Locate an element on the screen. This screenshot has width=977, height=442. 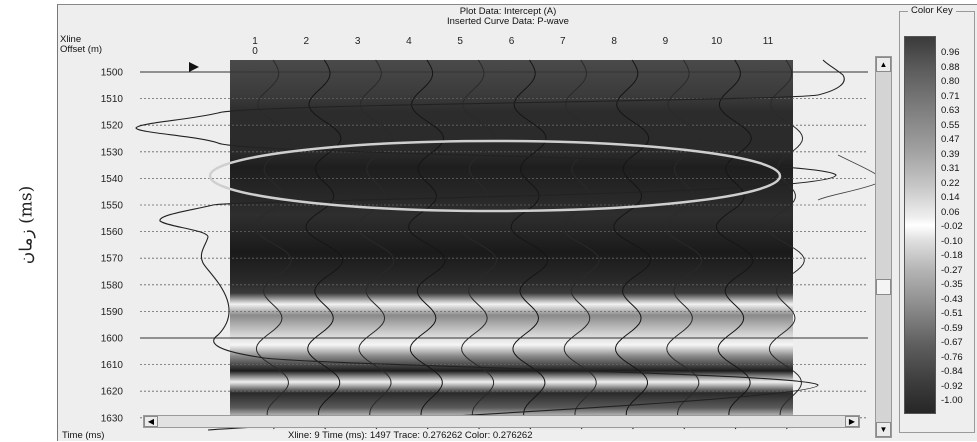
trace-number: 11 is located at coordinates (768, 41).